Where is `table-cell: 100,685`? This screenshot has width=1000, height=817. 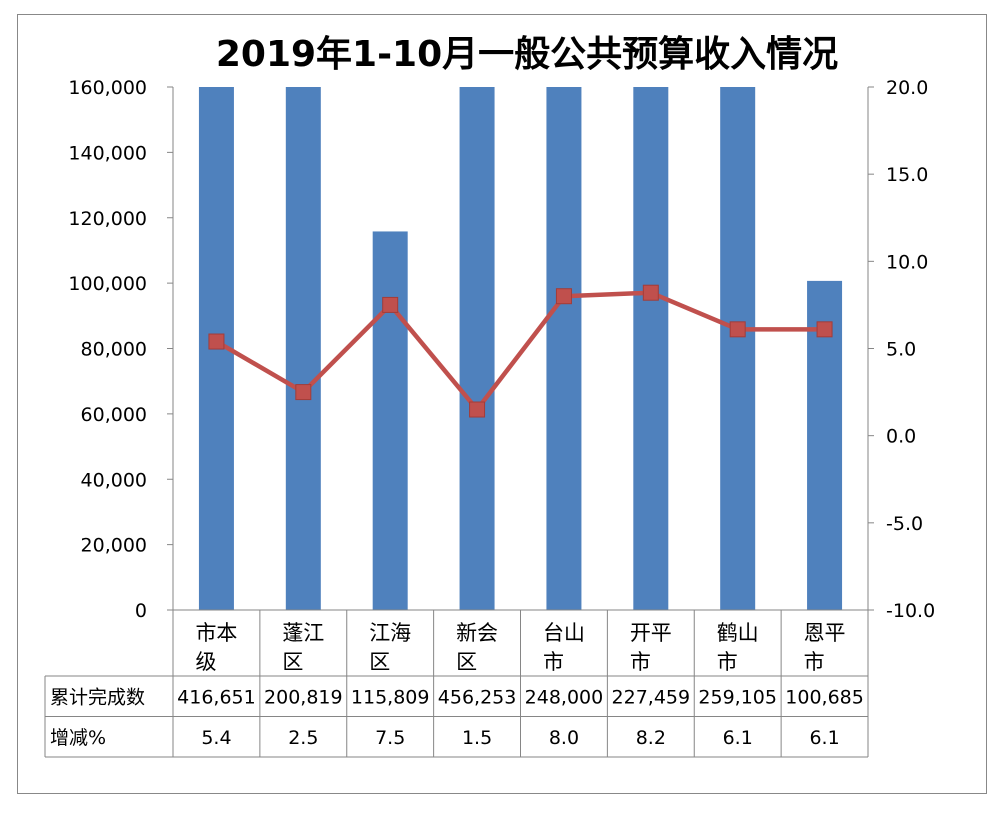
table-cell: 100,685 is located at coordinates (824, 697).